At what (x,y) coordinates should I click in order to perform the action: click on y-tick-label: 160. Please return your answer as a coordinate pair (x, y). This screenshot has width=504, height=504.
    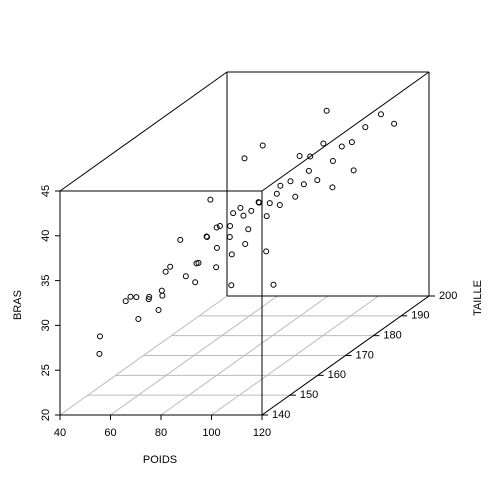
    Looking at the image, I should click on (337, 375).